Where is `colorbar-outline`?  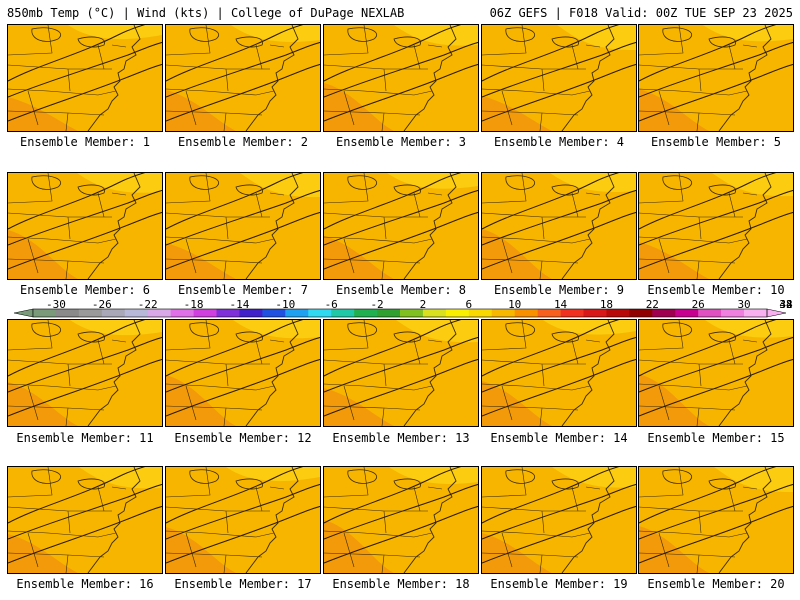 colorbar-outline is located at coordinates (400, 313).